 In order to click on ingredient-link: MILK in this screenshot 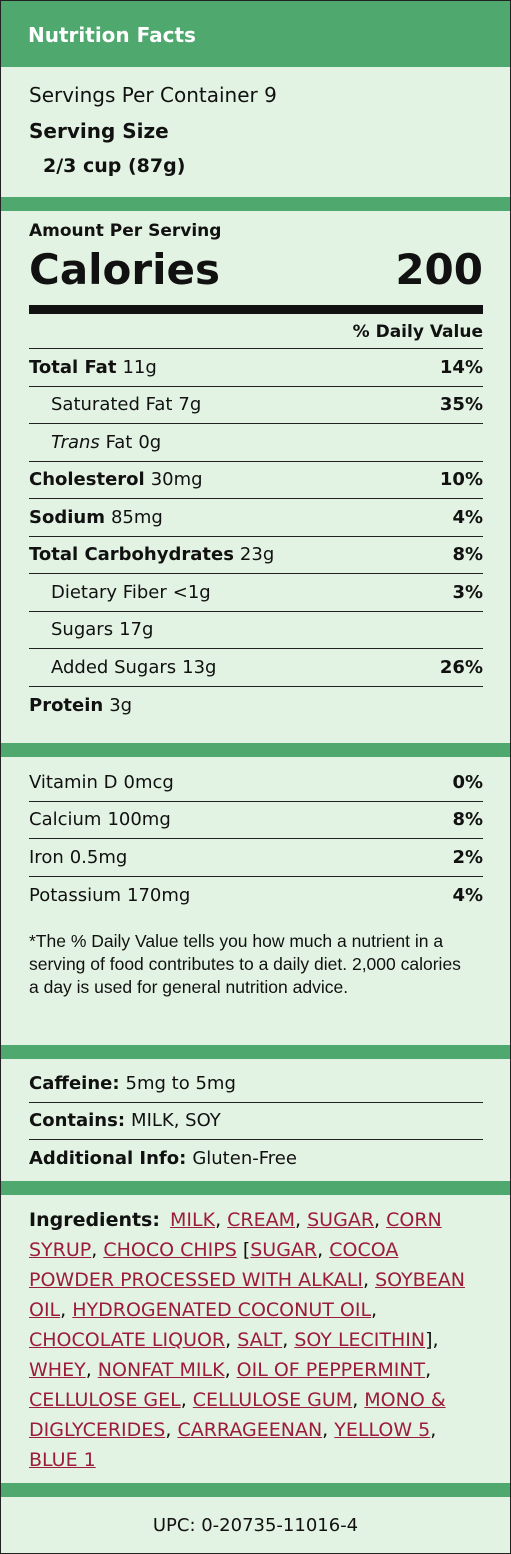, I will do `click(193, 1220)`.